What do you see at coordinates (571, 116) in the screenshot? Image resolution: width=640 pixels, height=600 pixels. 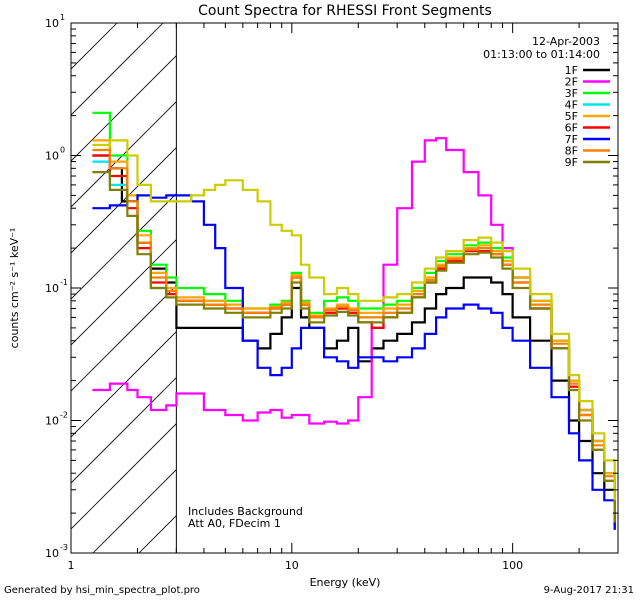 I see `legend-label-5f: 5F` at bounding box center [571, 116].